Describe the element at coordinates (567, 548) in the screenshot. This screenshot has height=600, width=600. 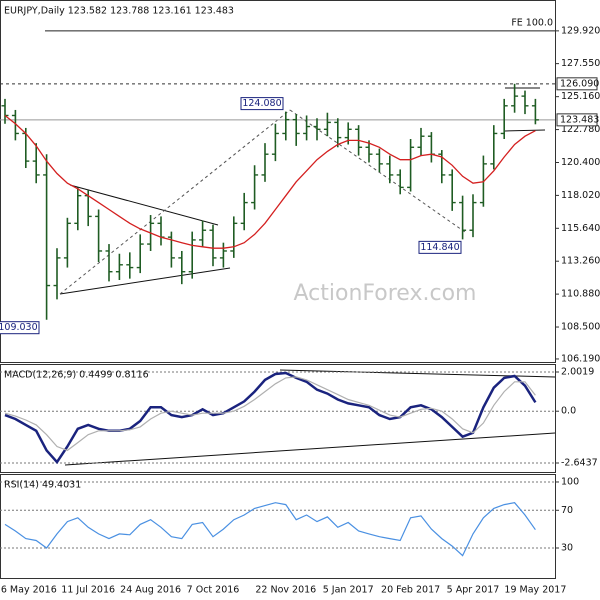
I see `y-tick-label: 30` at that location.